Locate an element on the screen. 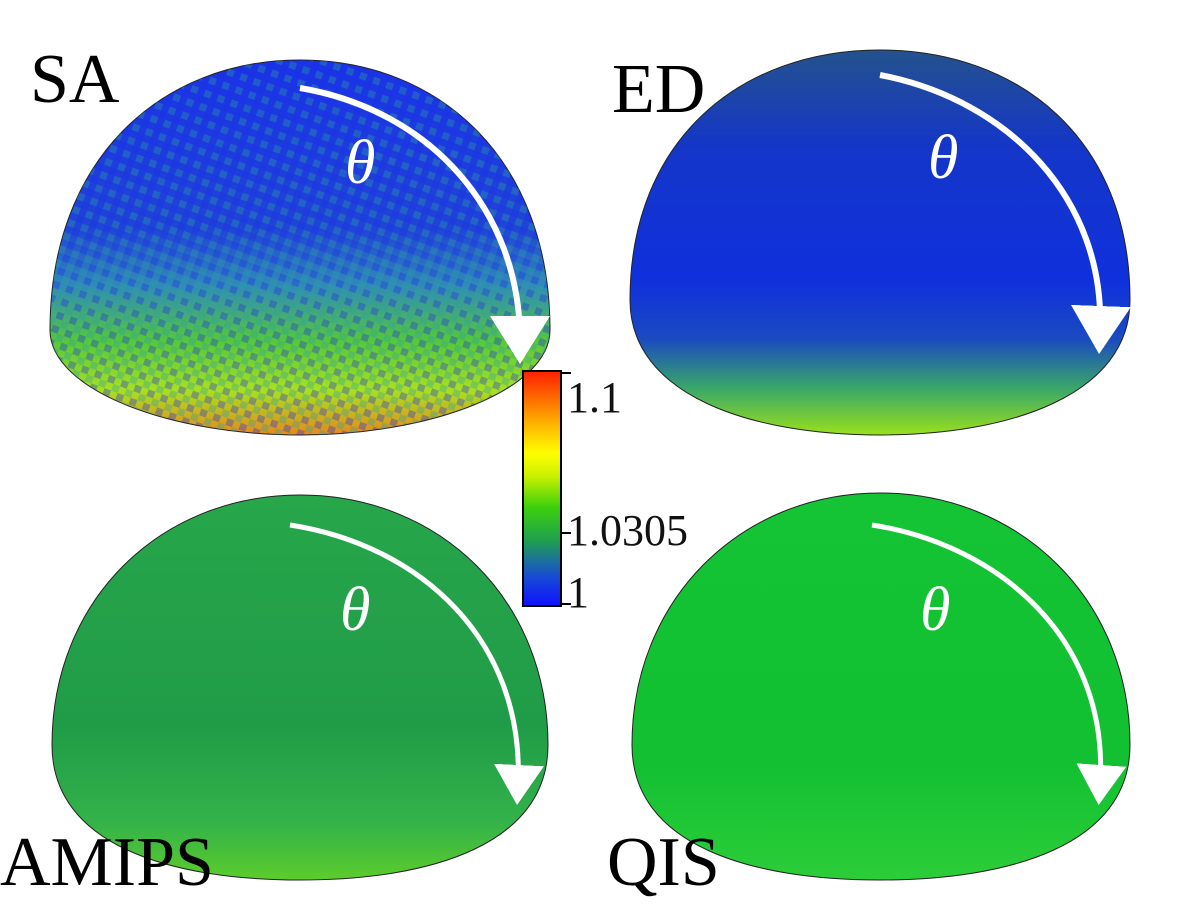 This screenshot has width=1177, height=917. panel-label-sa: SA is located at coordinates (75, 79).